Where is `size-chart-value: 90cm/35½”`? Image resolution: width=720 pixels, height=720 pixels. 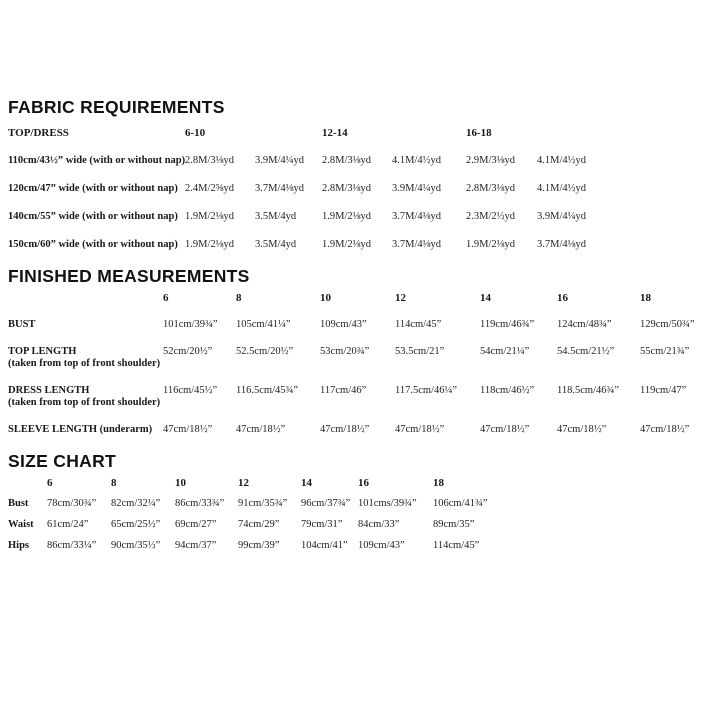 size-chart-value: 90cm/35½” is located at coordinates (136, 545).